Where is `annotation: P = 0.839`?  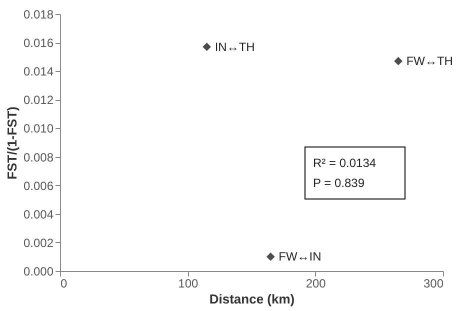 annotation: P = 0.839 is located at coordinates (339, 183).